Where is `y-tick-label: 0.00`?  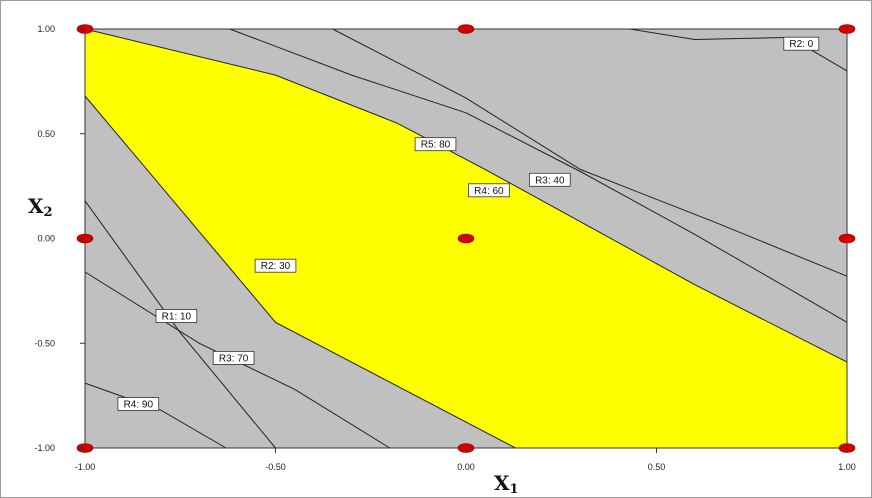 y-tick-label: 0.00 is located at coordinates (46, 239).